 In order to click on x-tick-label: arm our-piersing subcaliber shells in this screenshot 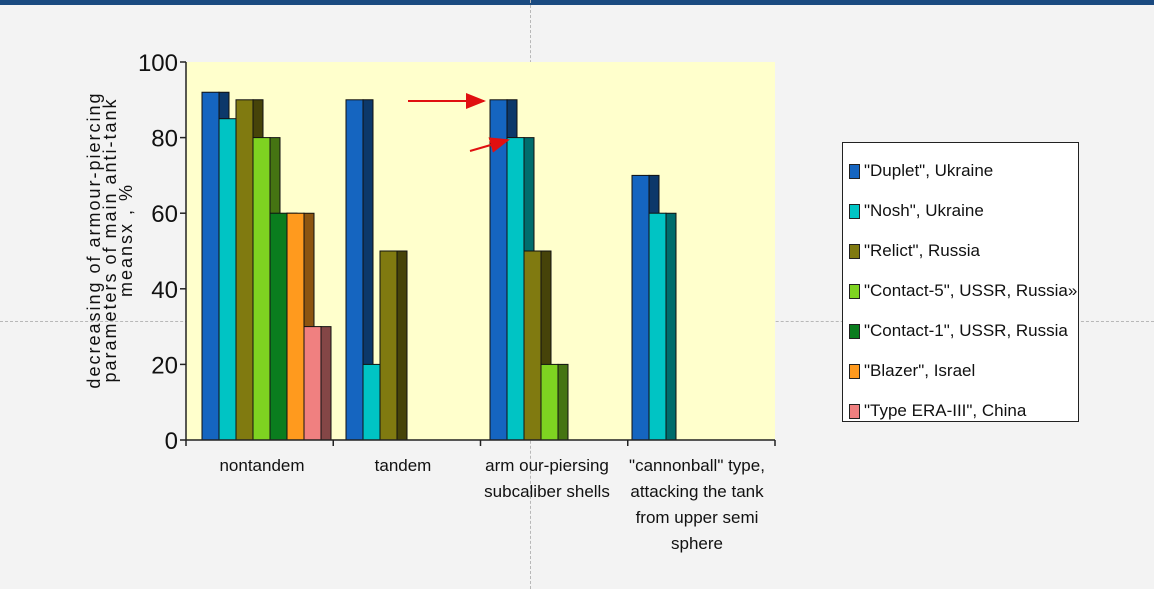, I will do `click(547, 478)`.